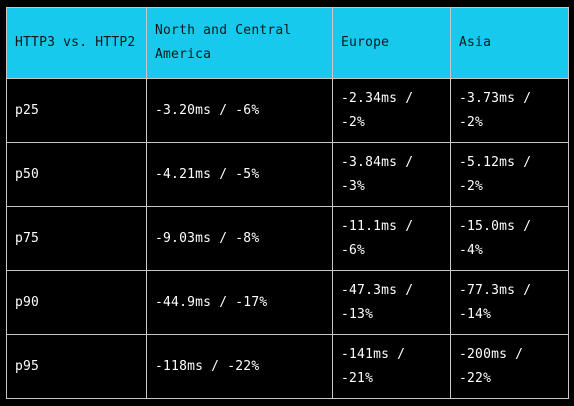  Describe the element at coordinates (509, 110) in the screenshot. I see `value-cell: -3.73ms / -2%` at that location.